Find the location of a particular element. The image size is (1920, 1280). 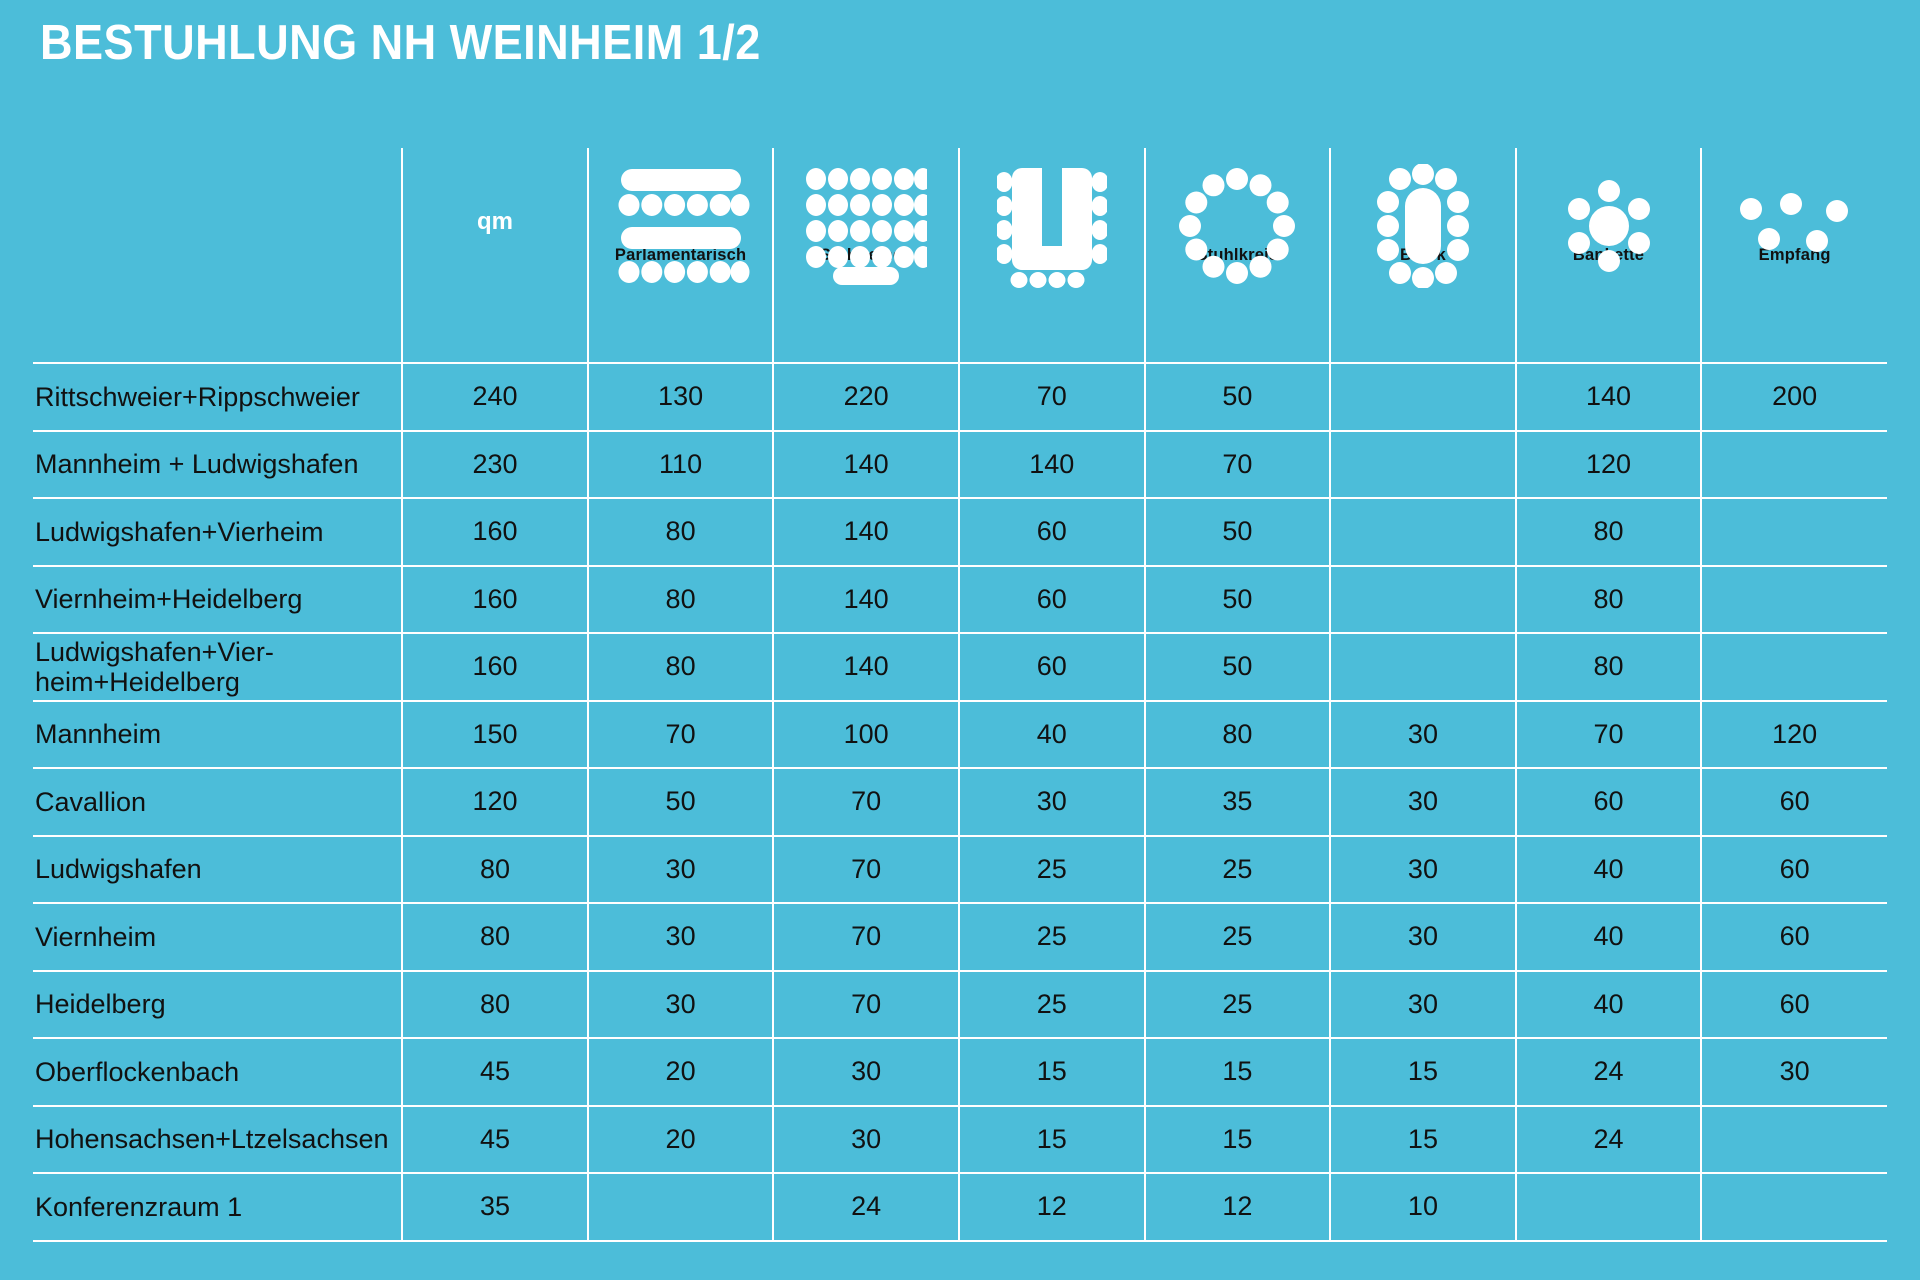

row-label-line: Hohensachsen+Ltzelsachsen is located at coordinates (212, 1139).